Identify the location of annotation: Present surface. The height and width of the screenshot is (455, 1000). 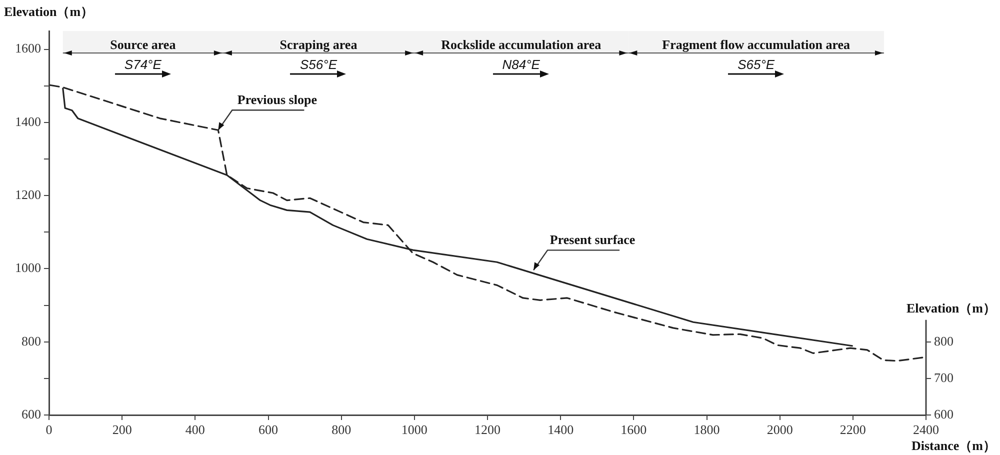
(593, 240).